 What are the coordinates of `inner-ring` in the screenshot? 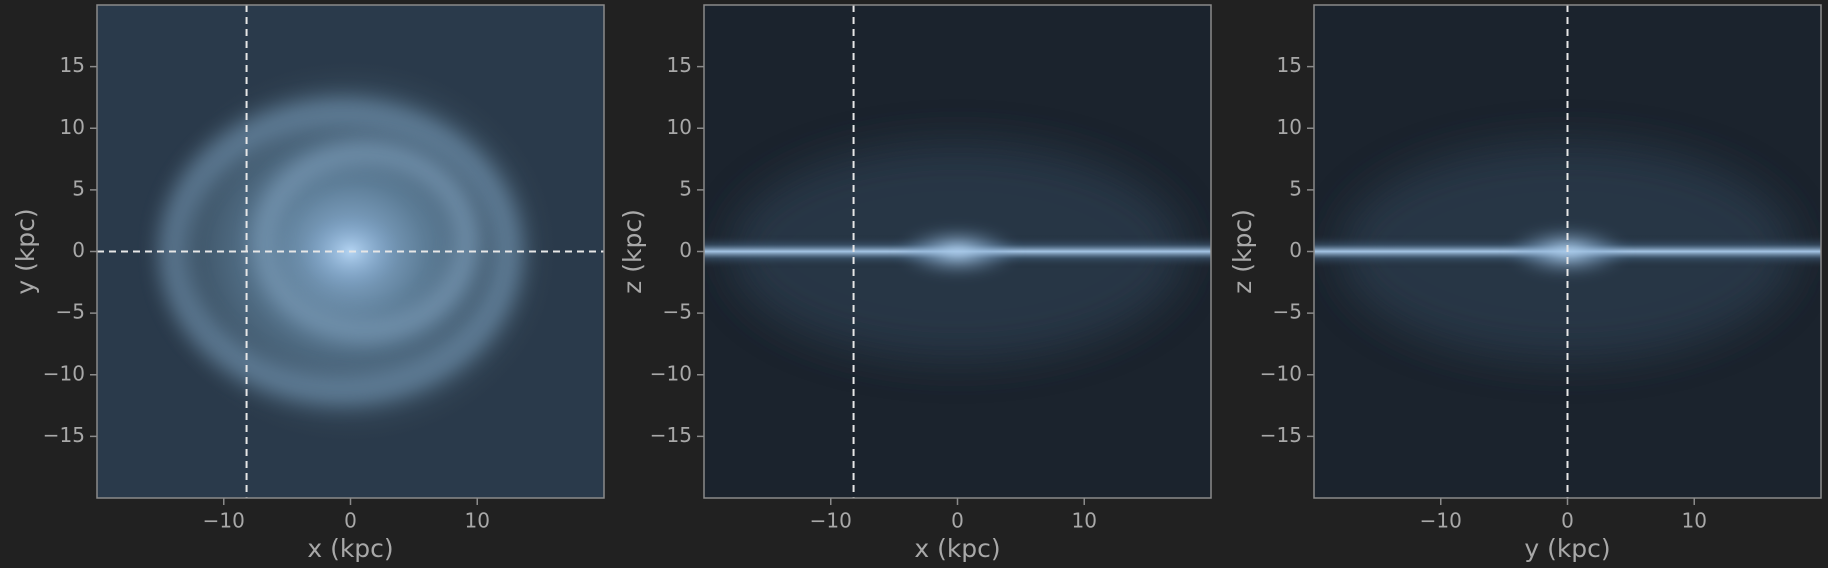 It's located at (366, 241).